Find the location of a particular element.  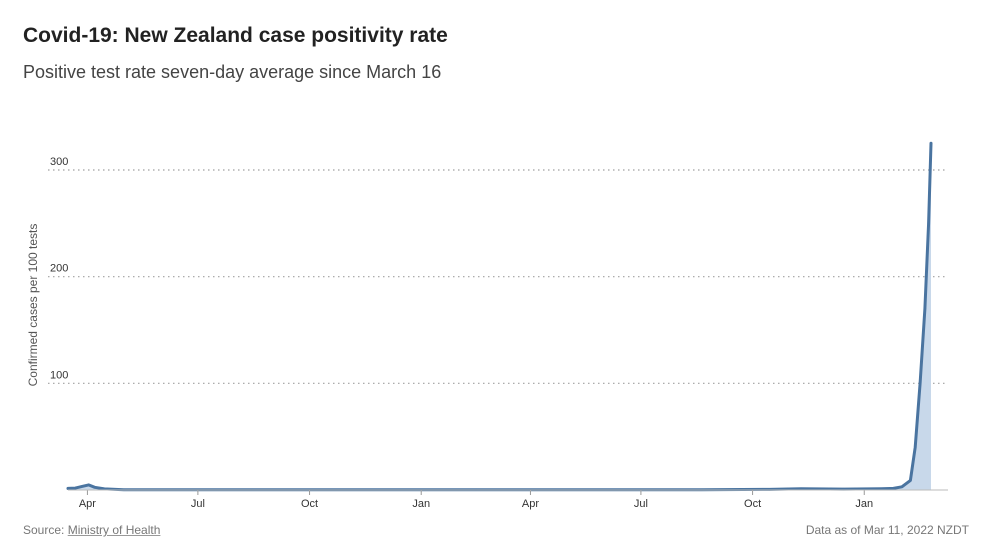

source-link: Ministry of Health is located at coordinates (114, 530).